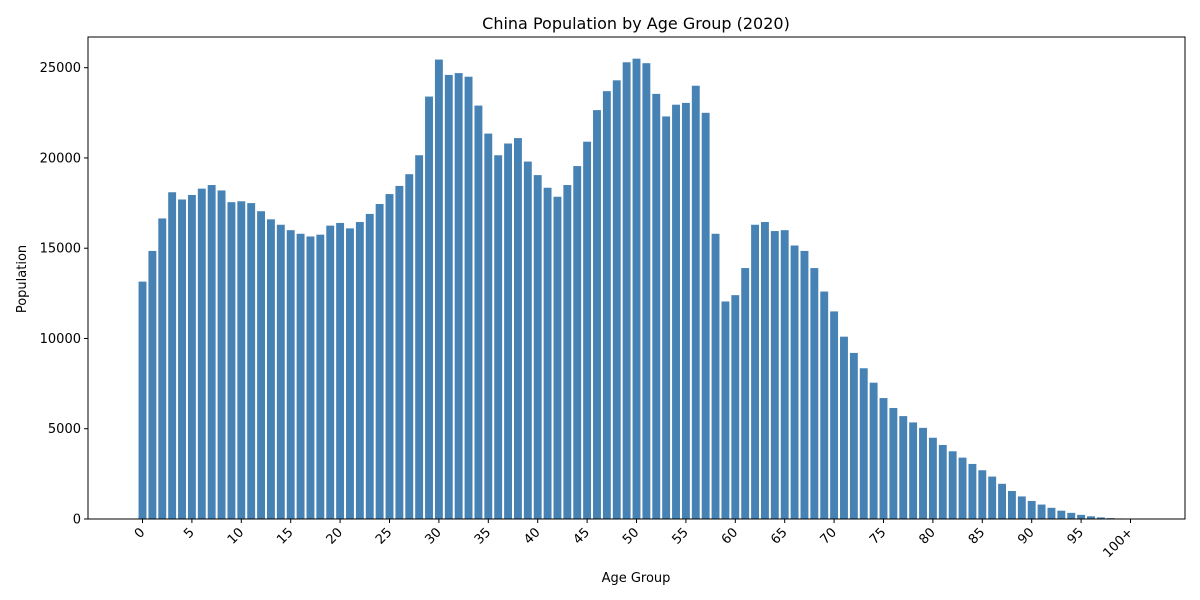 The width and height of the screenshot is (1200, 600). I want to click on x-tick-label: 20, so click(335, 536).